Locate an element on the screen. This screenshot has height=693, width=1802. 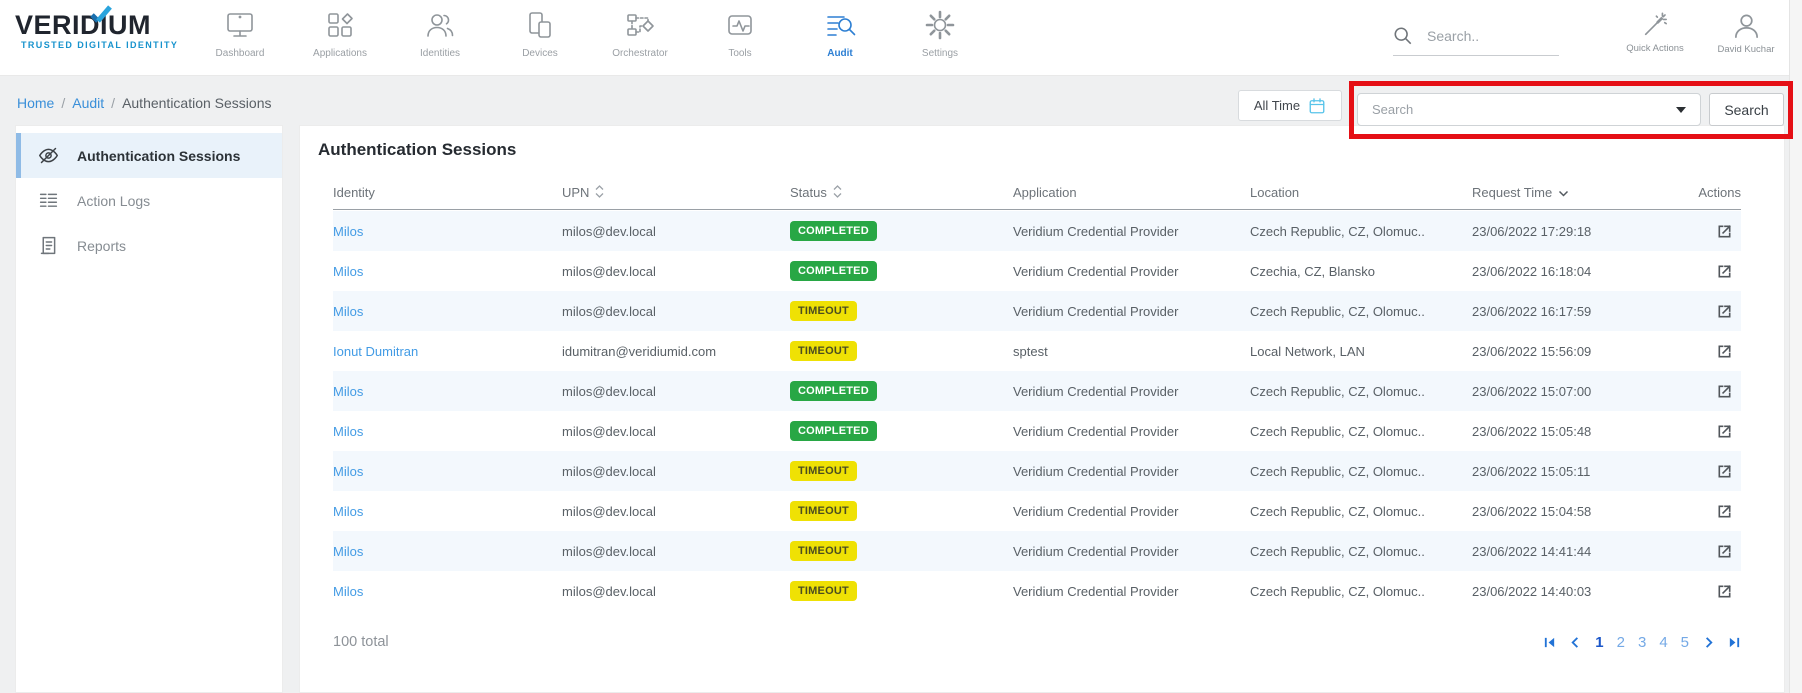
col-header-status: Status is located at coordinates (901, 192).